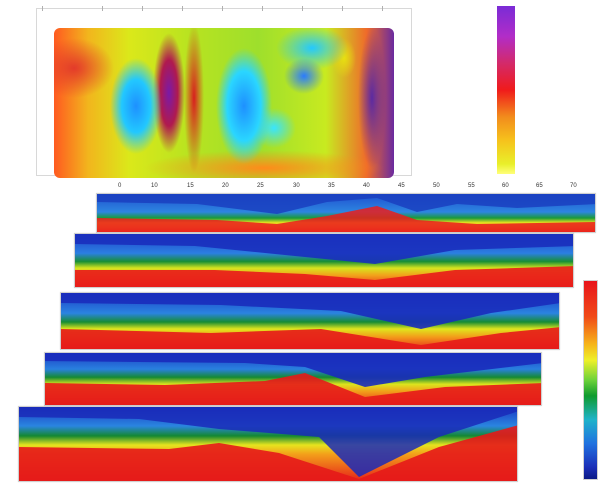  What do you see at coordinates (154, 186) in the screenshot?
I see `axis-tick-label: 10` at bounding box center [154, 186].